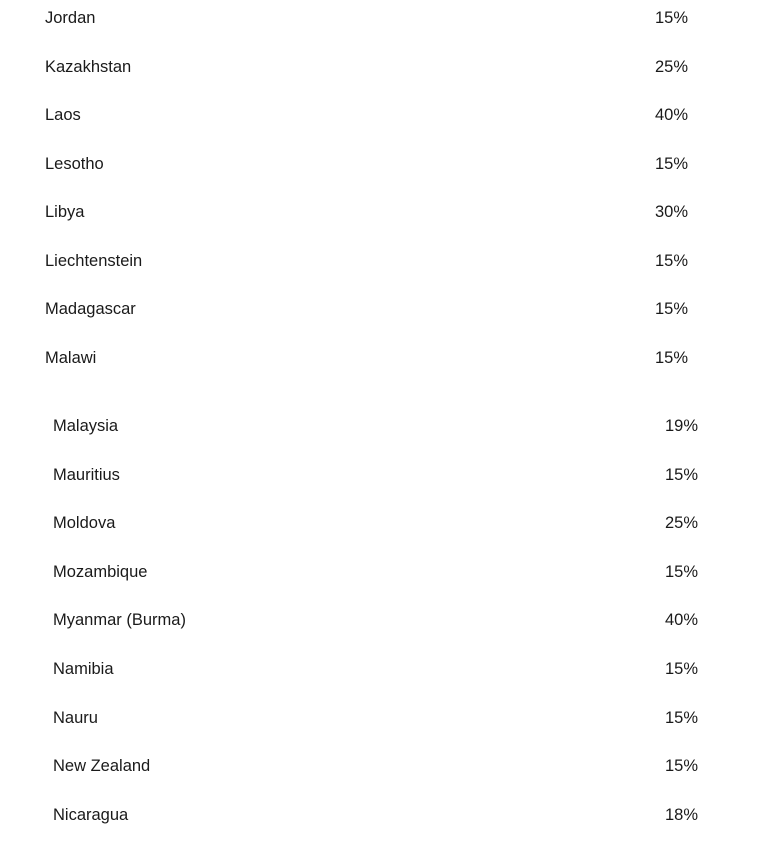 Image resolution: width=768 pixels, height=851 pixels. I want to click on table-row: New Zealand 15%, so click(384, 778).